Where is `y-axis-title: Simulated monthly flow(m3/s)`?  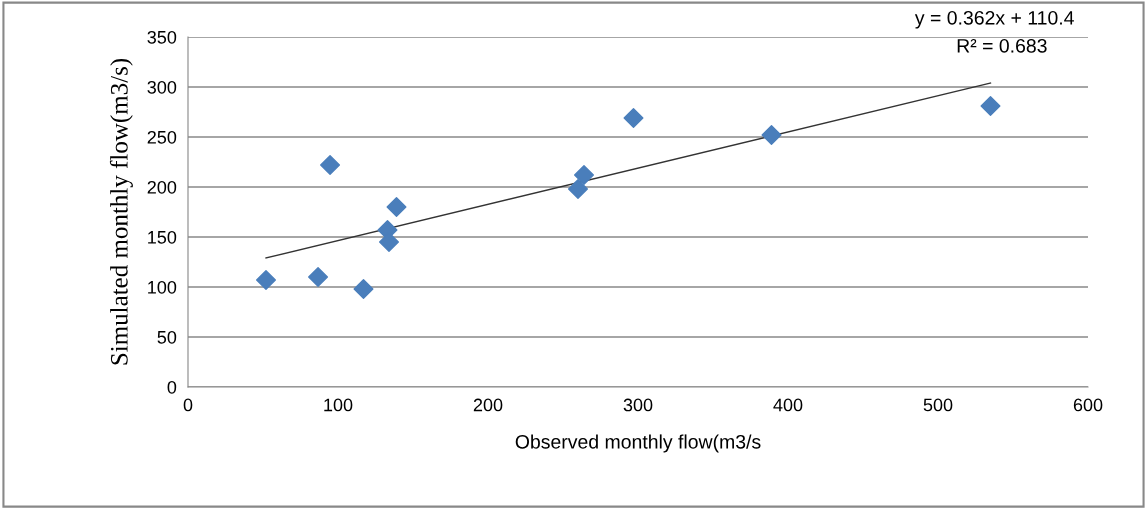 y-axis-title: Simulated monthly flow(m3/s) is located at coordinates (121, 211).